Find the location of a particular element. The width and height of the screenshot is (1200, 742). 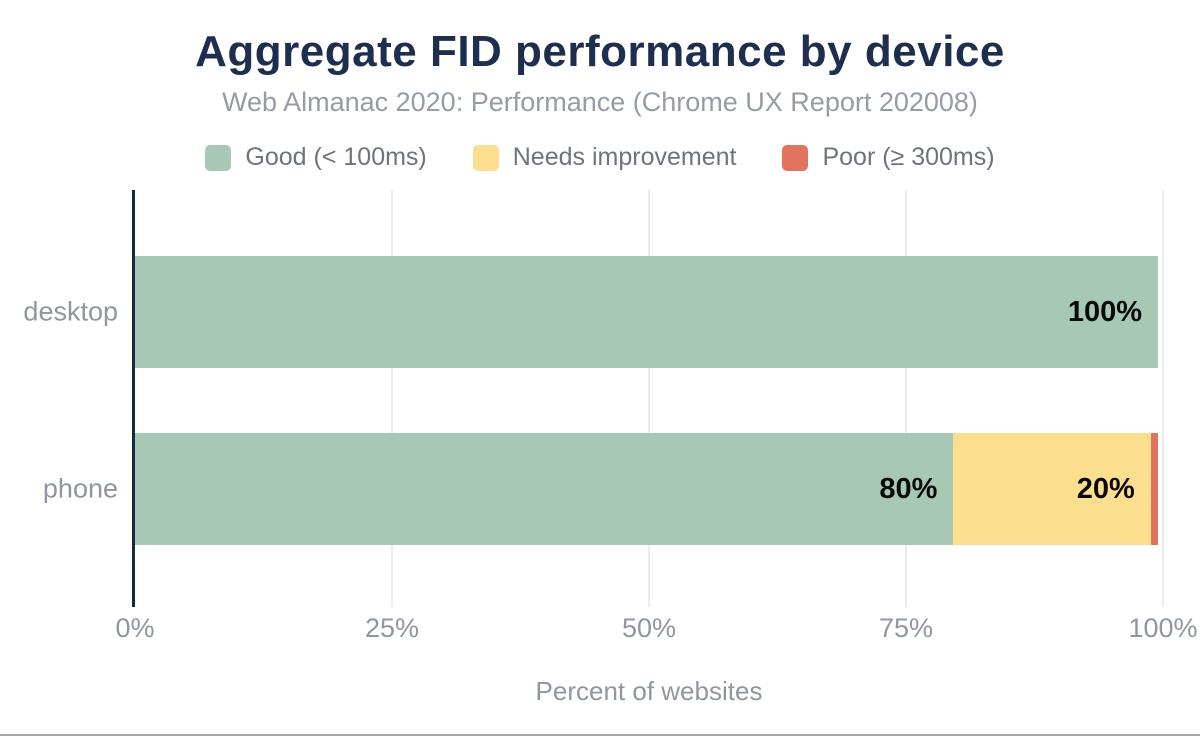

bar-segment: 100% is located at coordinates (646, 312).